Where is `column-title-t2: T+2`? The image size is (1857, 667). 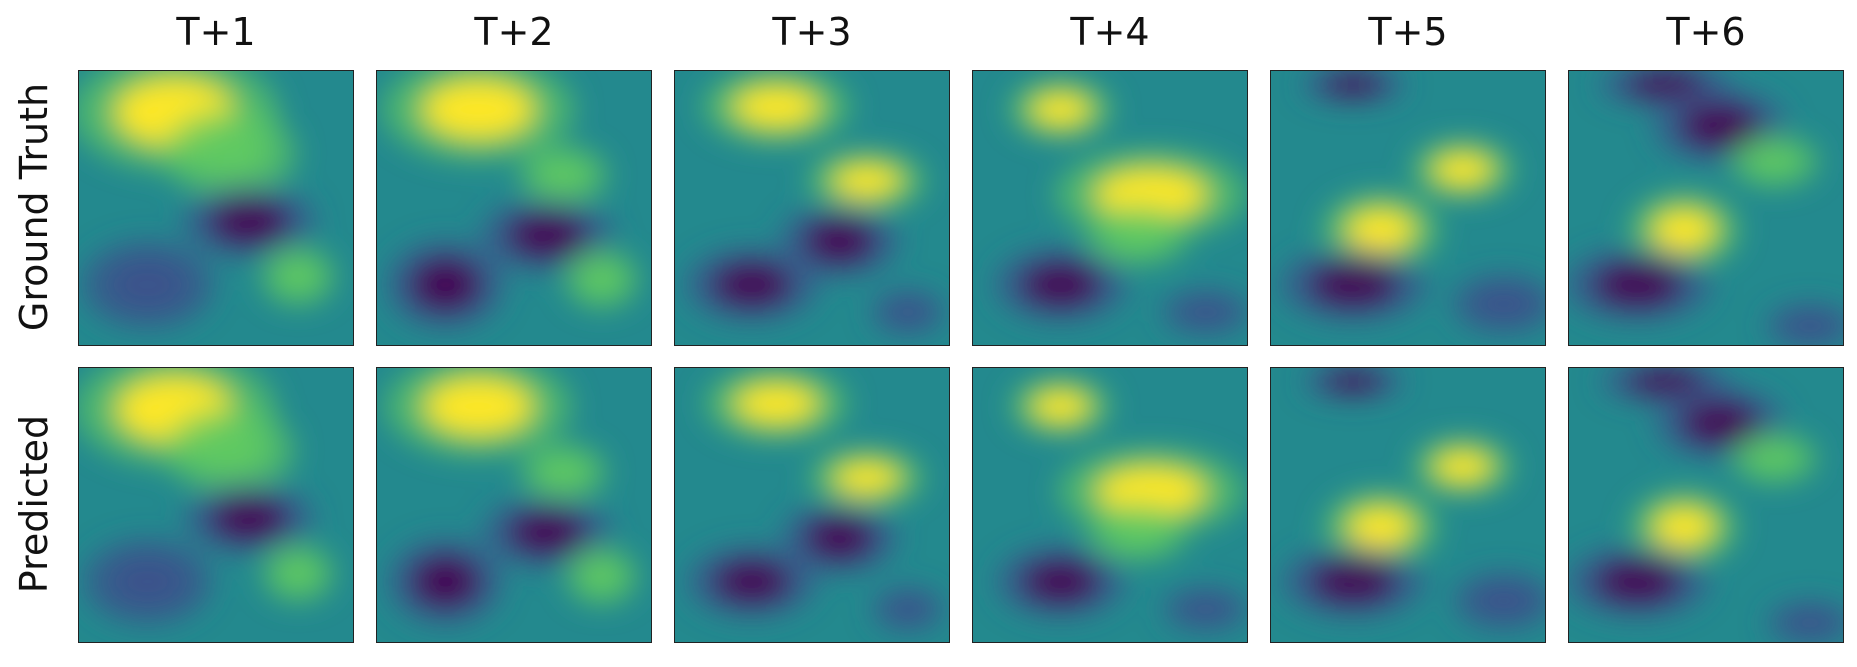
column-title-t2: T+2 is located at coordinates (514, 32).